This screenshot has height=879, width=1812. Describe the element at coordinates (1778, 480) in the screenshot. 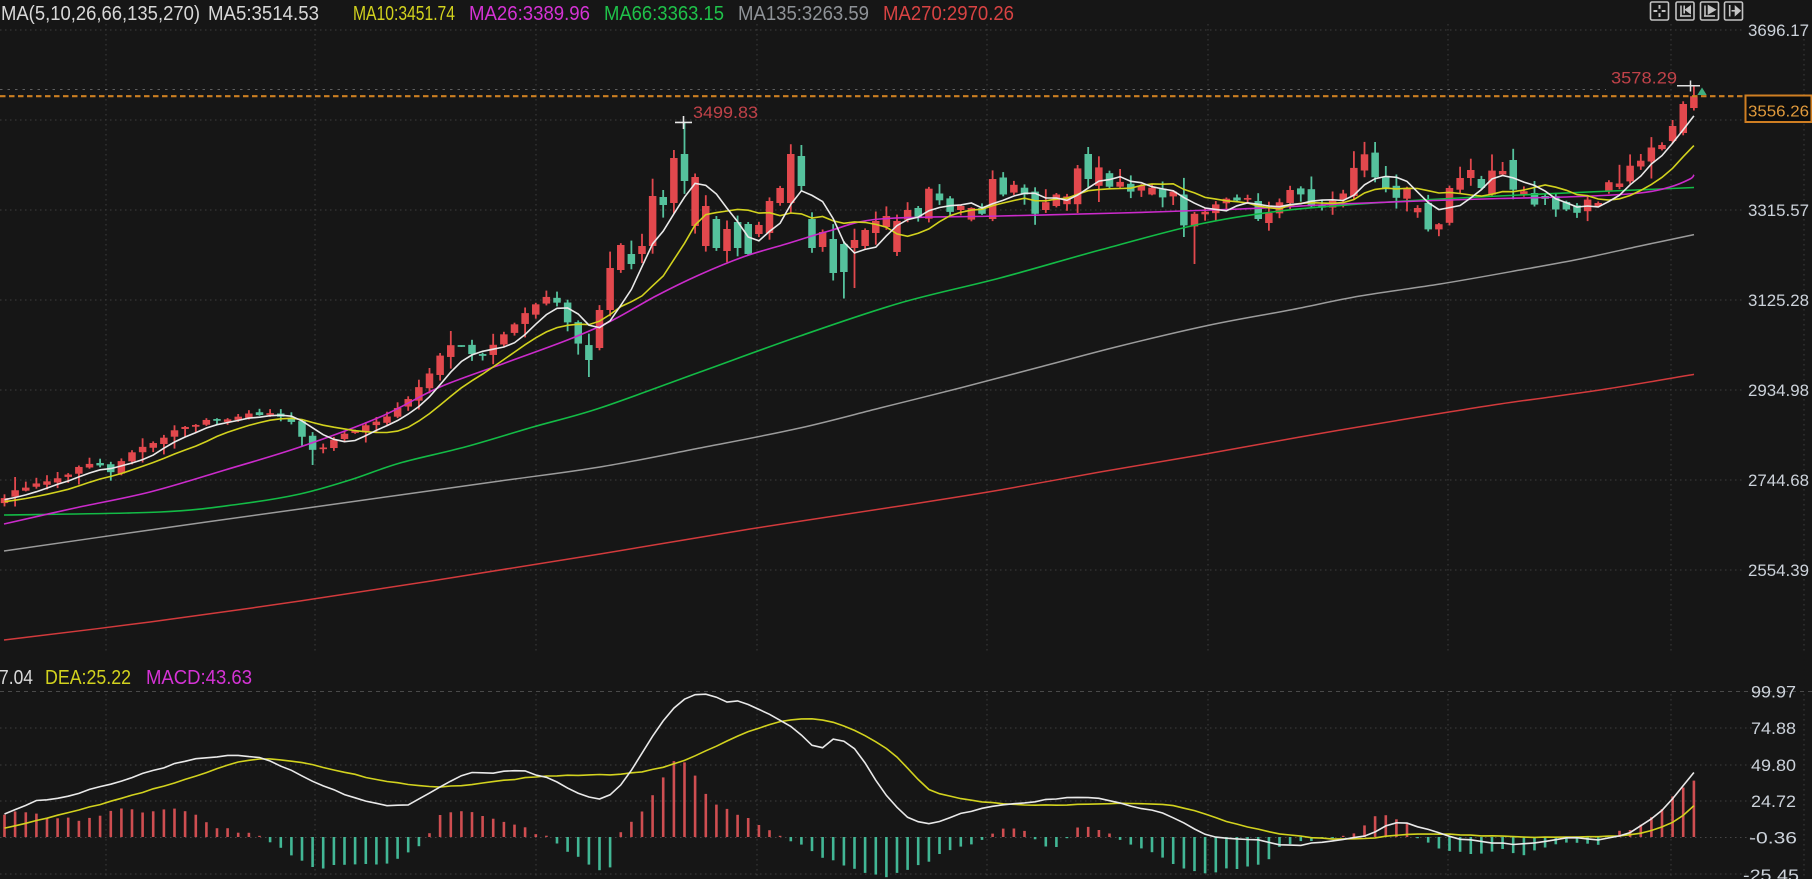

I see `svg-text: 2744.68` at that location.